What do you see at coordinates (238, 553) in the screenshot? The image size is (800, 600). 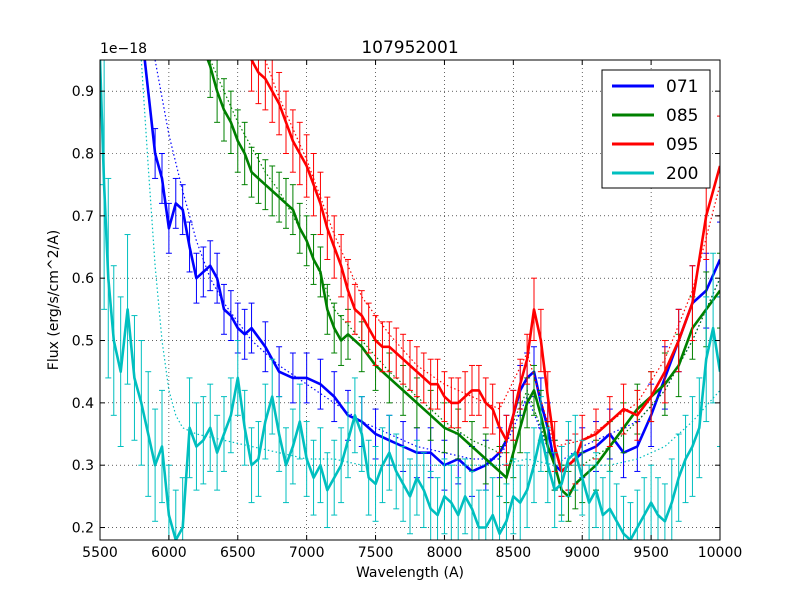 I see `x-tick-label: 6500` at bounding box center [238, 553].